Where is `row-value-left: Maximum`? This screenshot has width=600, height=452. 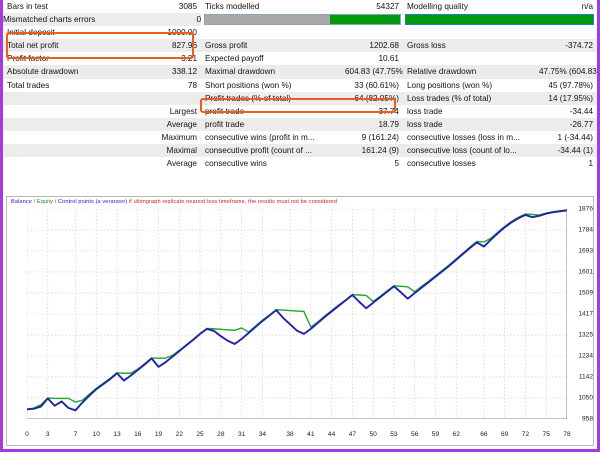 row-value-left: Maximum is located at coordinates (171, 137).